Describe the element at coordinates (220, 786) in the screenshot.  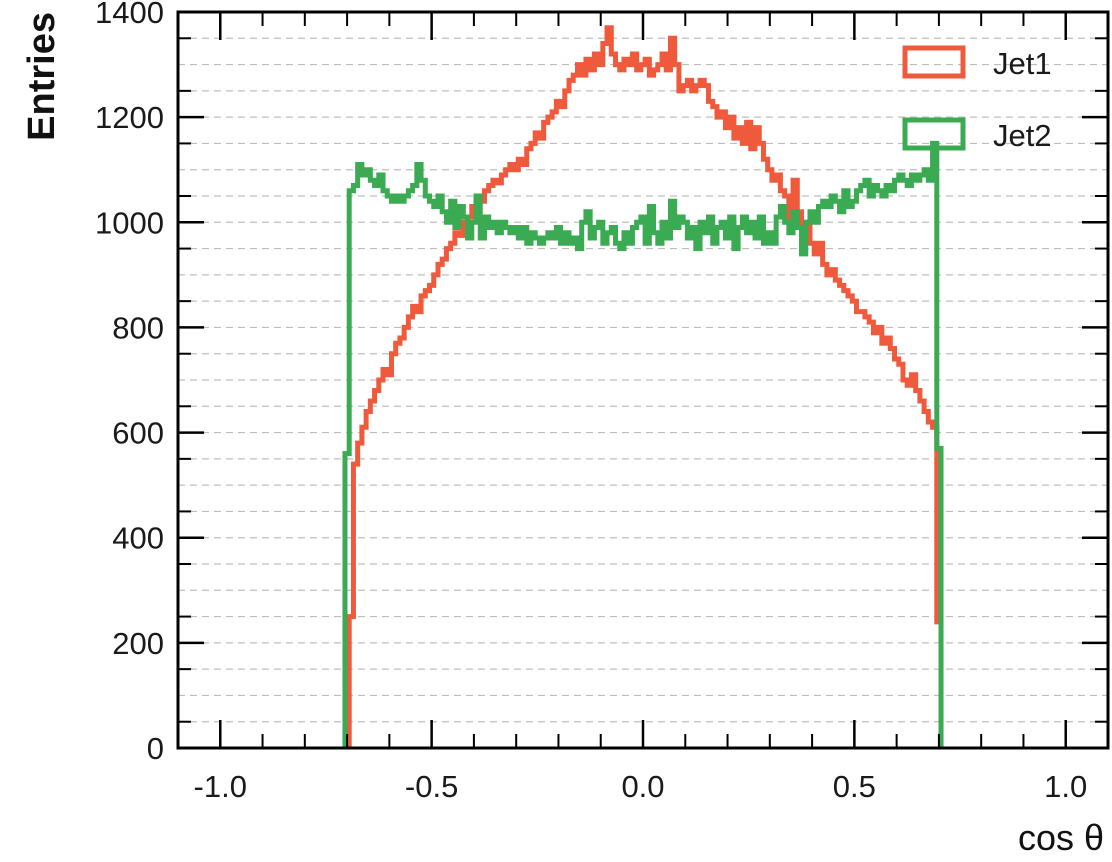
I see `x-tick-label: -1.0` at that location.